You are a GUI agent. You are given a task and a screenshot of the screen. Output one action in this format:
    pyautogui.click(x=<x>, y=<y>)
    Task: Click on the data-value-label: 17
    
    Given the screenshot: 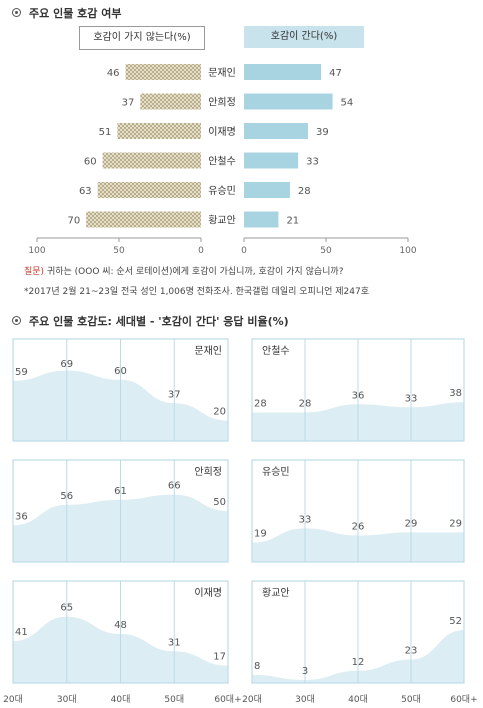 What is the action you would take?
    pyautogui.click(x=219, y=657)
    